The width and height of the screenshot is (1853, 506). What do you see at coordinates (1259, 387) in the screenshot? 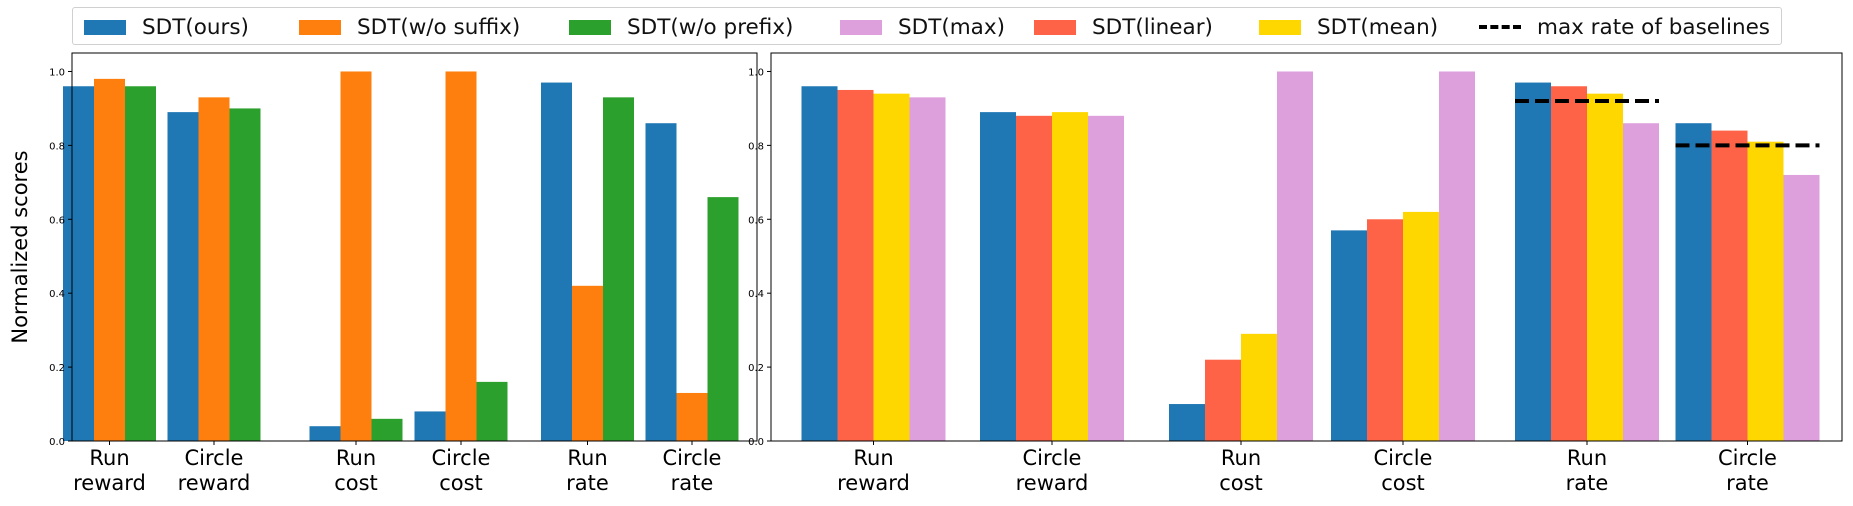
I see `panel2-bar-sdt-mean-run-cost` at bounding box center [1259, 387].